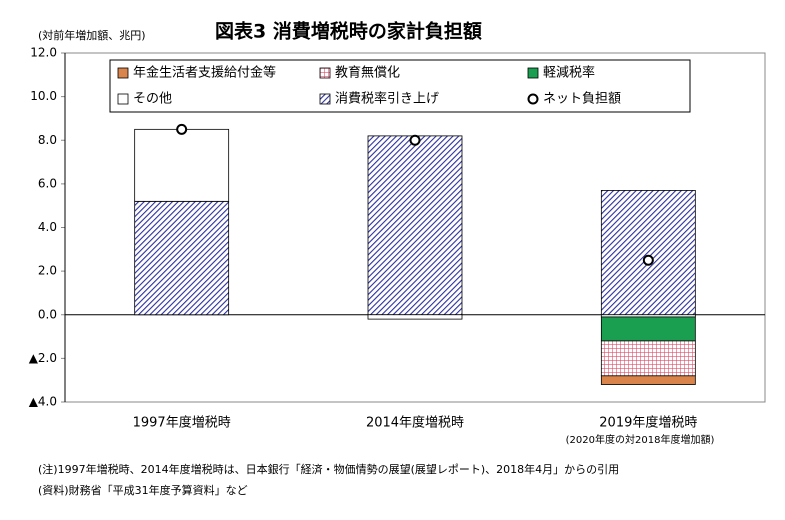  What do you see at coordinates (47, 227) in the screenshot?
I see `y-tick-label: 4.0` at bounding box center [47, 227].